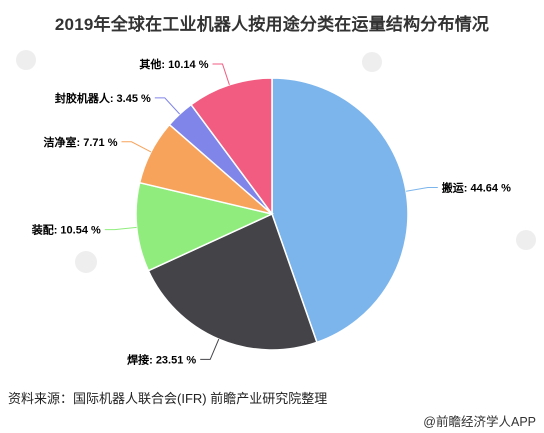 Image resolution: width=544 pixels, height=433 pixels. I want to click on data-label-0: 搬运: 44.64 %, so click(476, 188).